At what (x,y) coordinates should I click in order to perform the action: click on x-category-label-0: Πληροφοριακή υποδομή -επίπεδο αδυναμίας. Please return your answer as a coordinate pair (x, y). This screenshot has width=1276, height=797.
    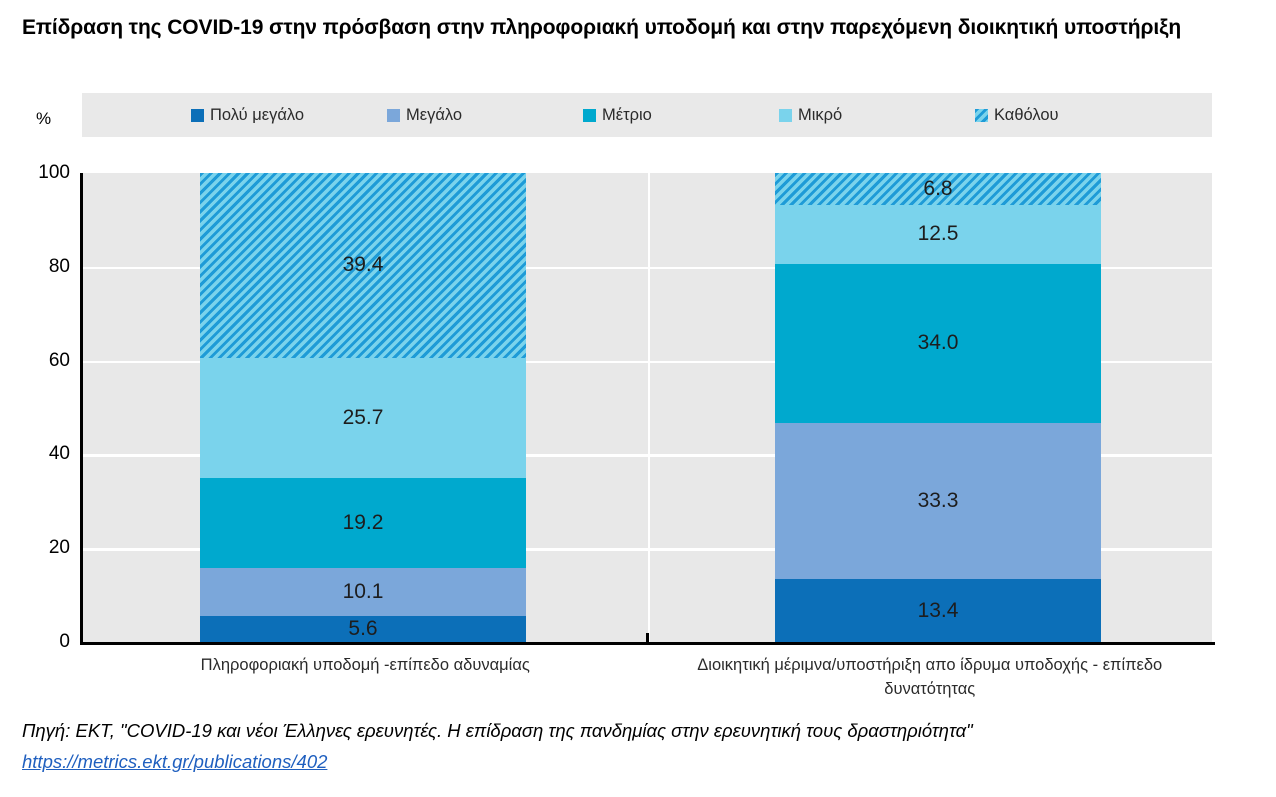
    Looking at the image, I should click on (365, 665).